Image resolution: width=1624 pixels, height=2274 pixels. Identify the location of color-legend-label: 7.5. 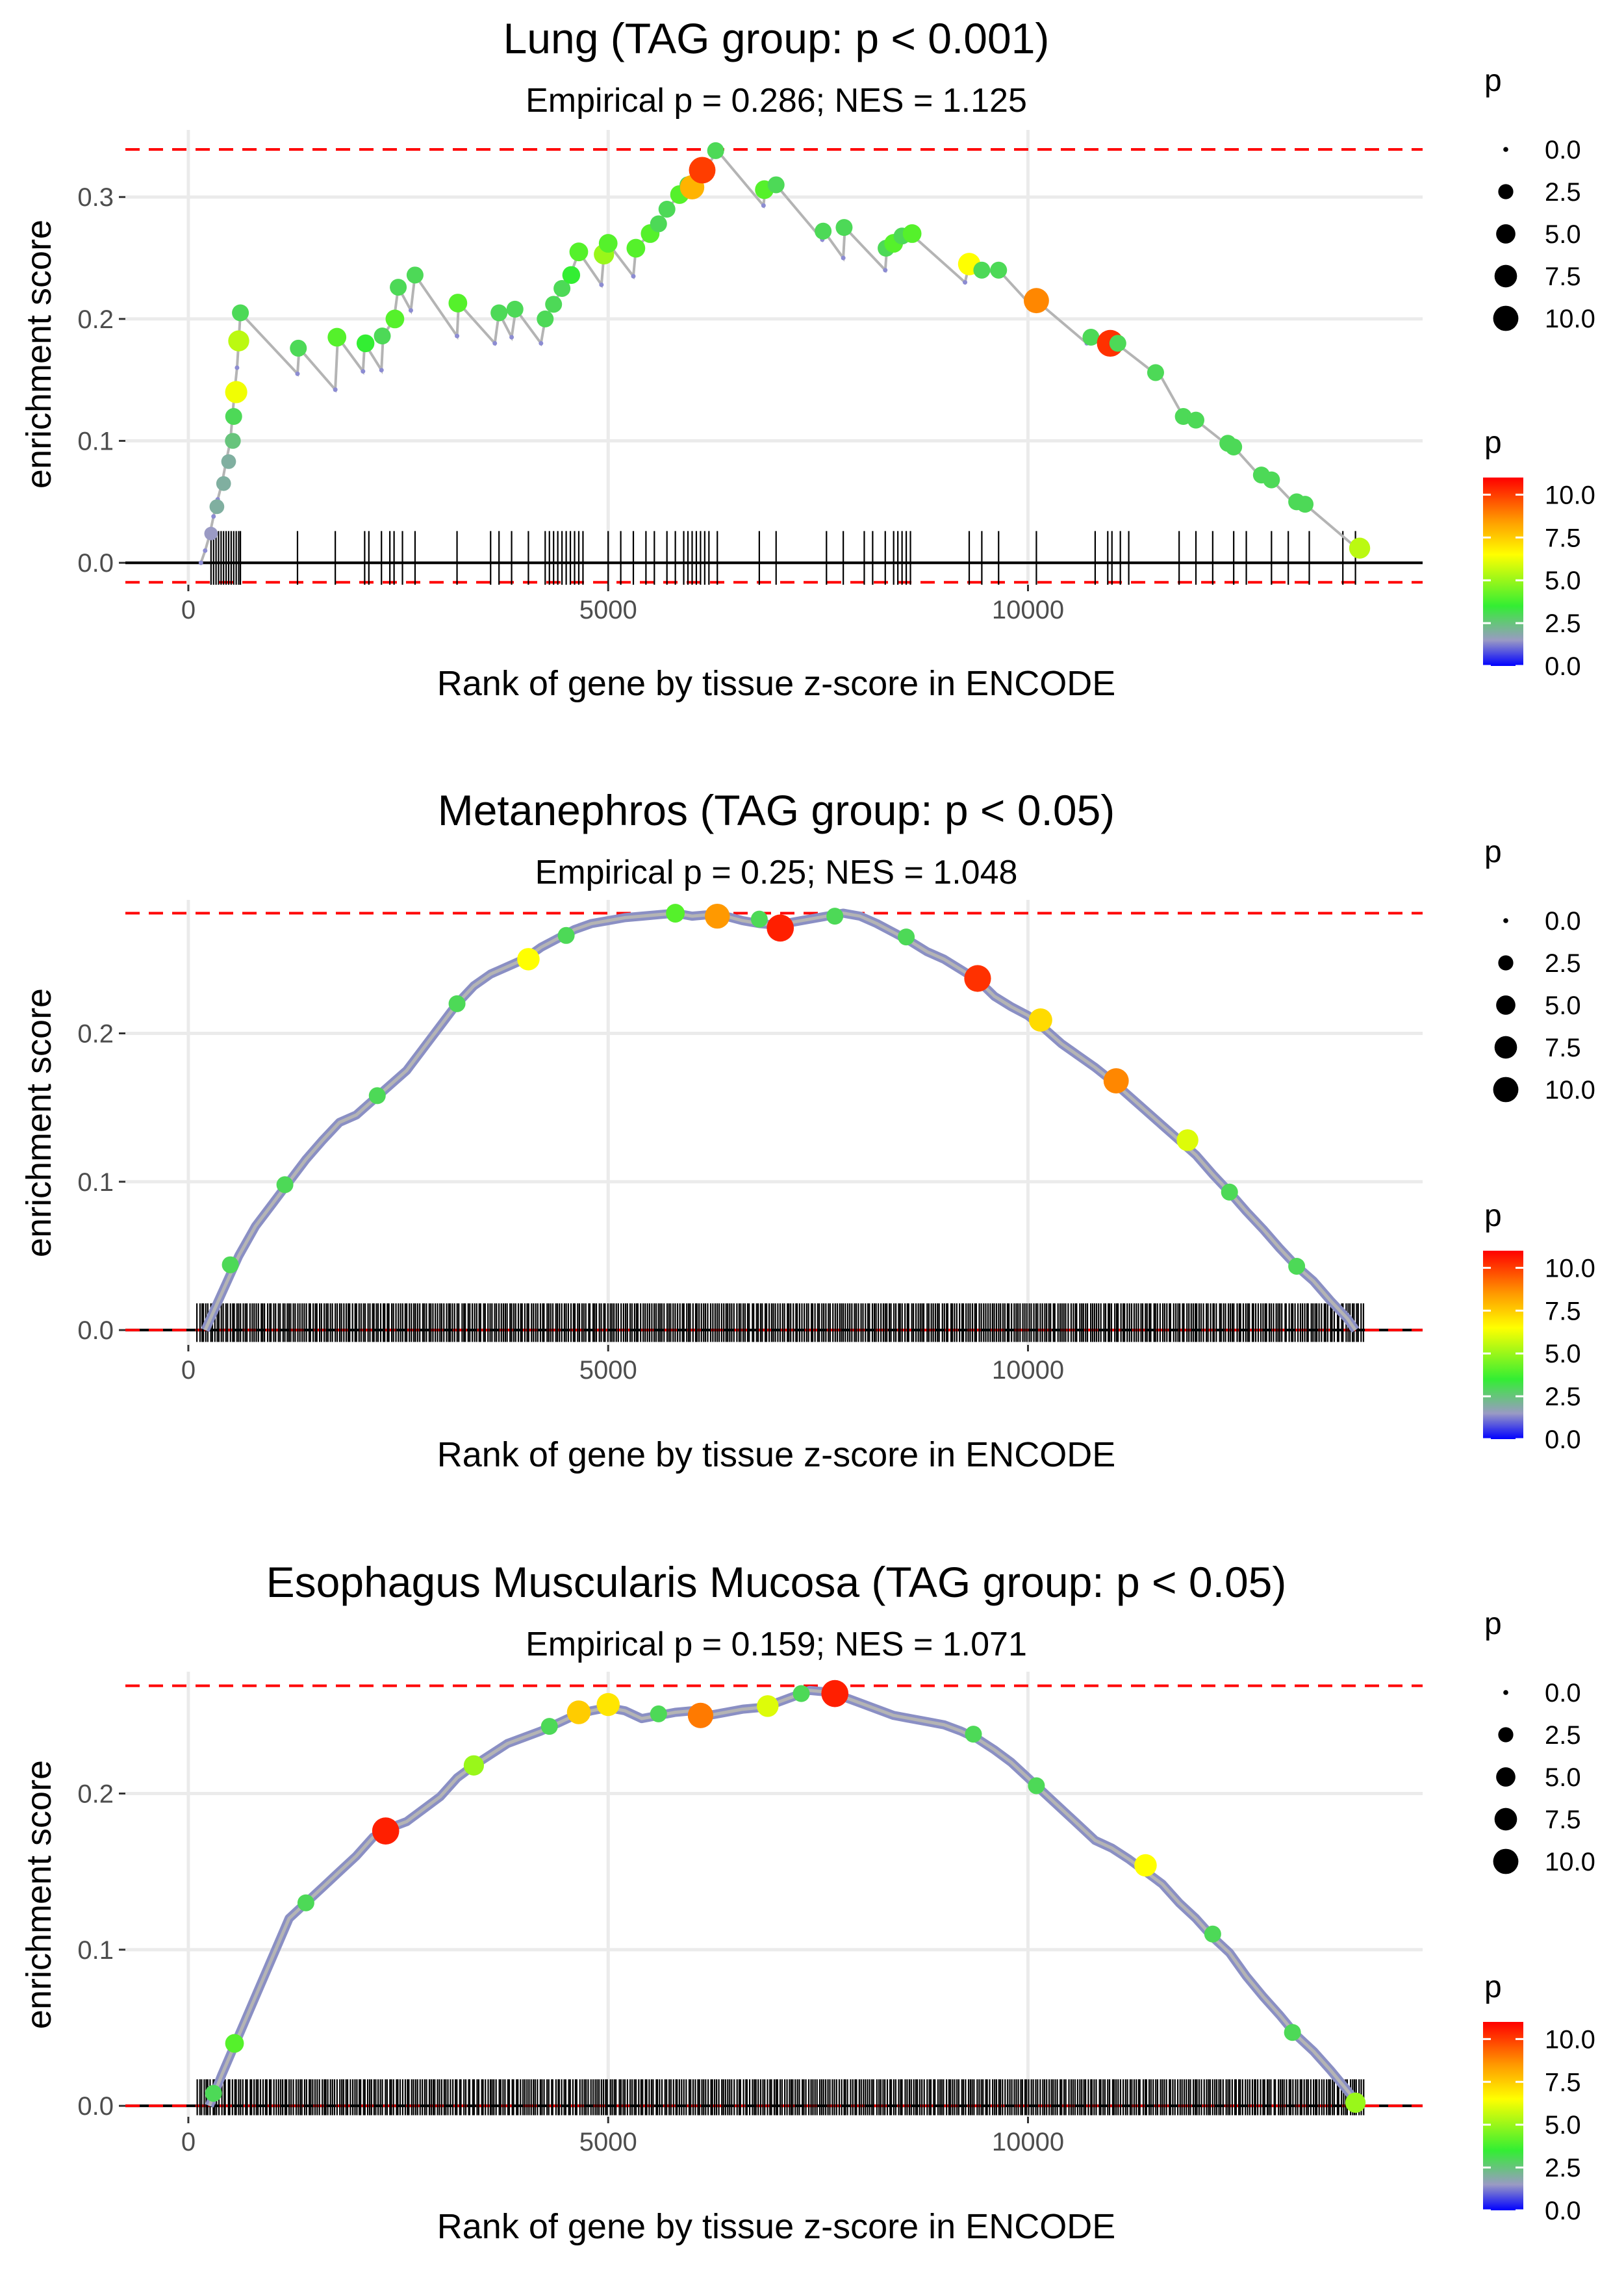
(1563, 2082).